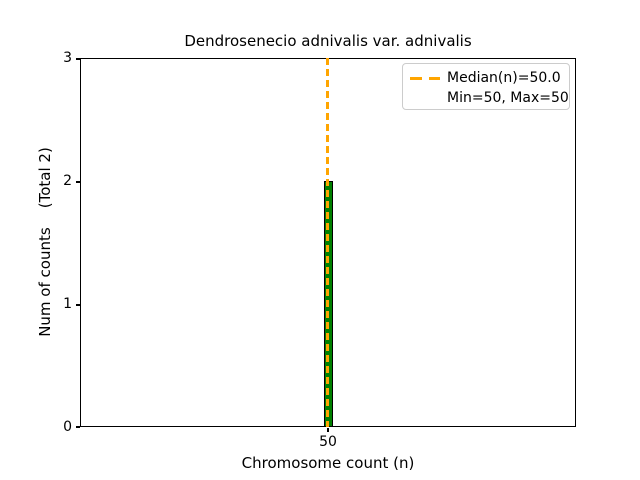 Image resolution: width=640 pixels, height=480 pixels. Describe the element at coordinates (67, 58) in the screenshot. I see `y-tick-label: 3` at that location.